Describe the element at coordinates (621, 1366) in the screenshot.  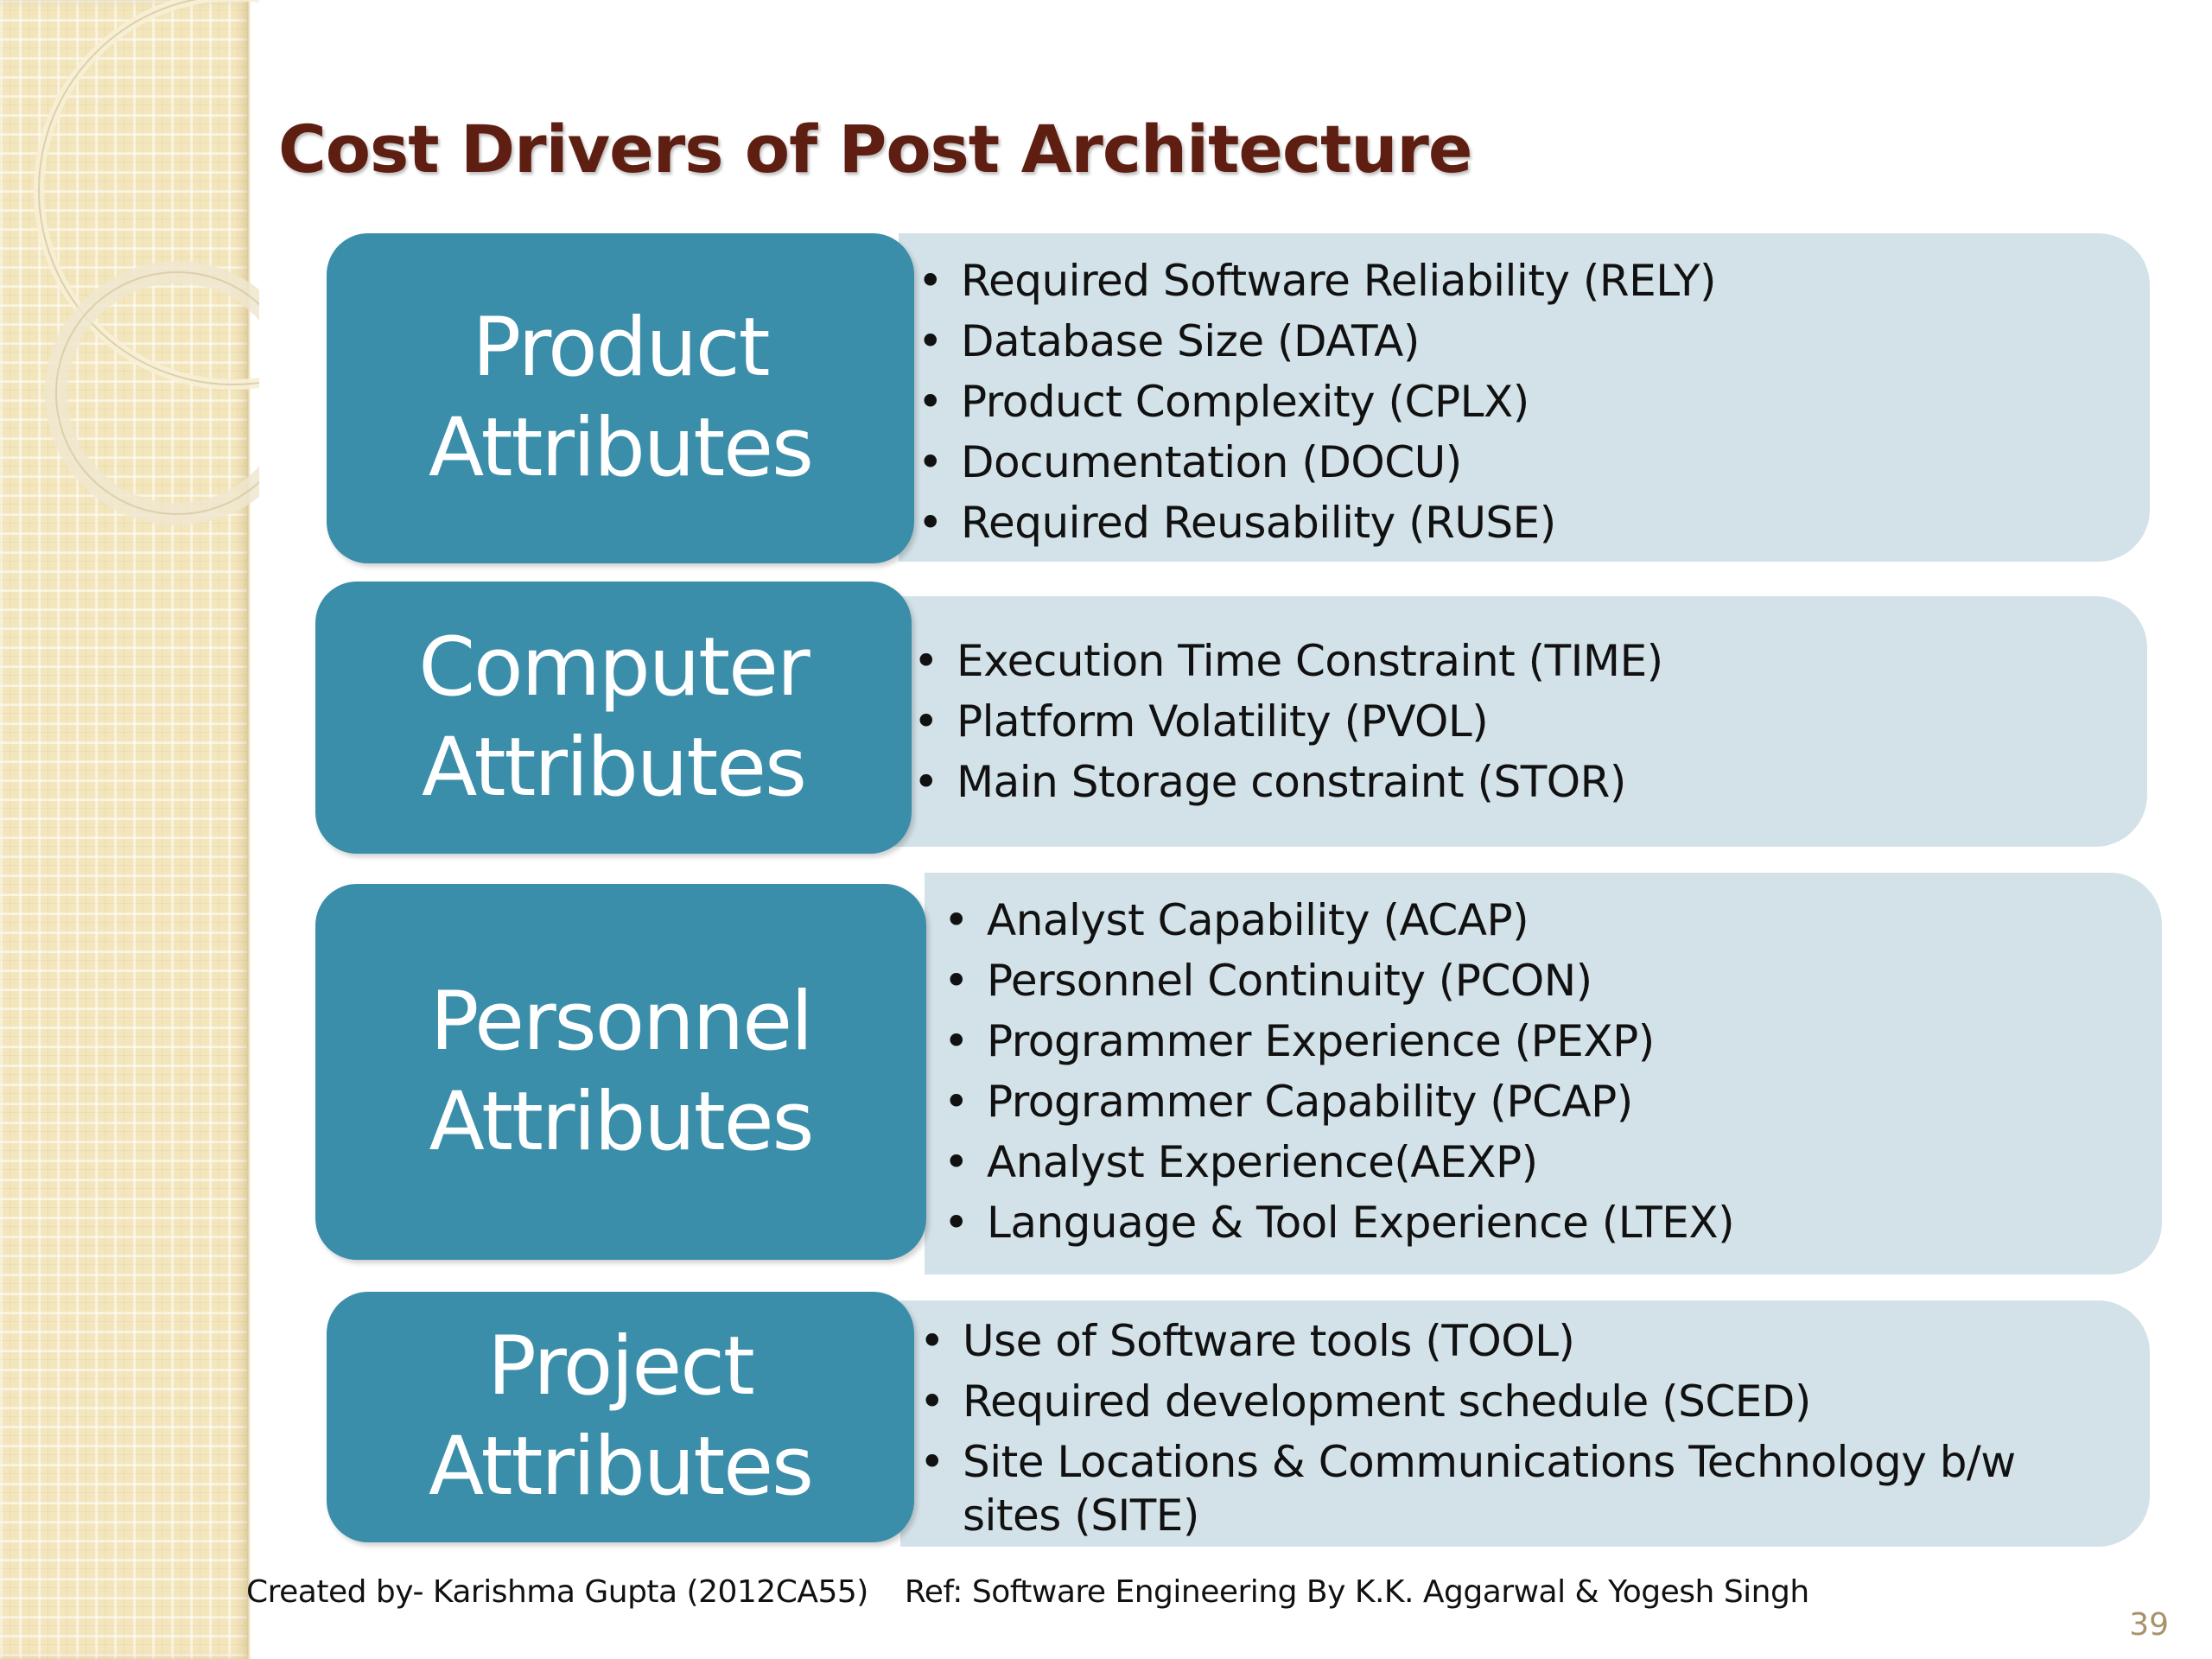
I see `category-title-line1: Project` at that location.